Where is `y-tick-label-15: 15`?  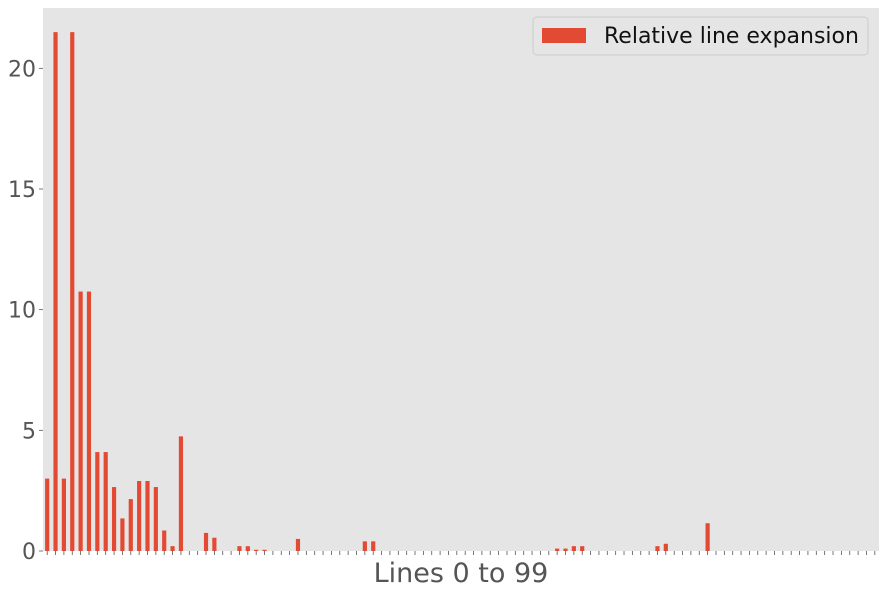
y-tick-label-15: 15 is located at coordinates (22, 190).